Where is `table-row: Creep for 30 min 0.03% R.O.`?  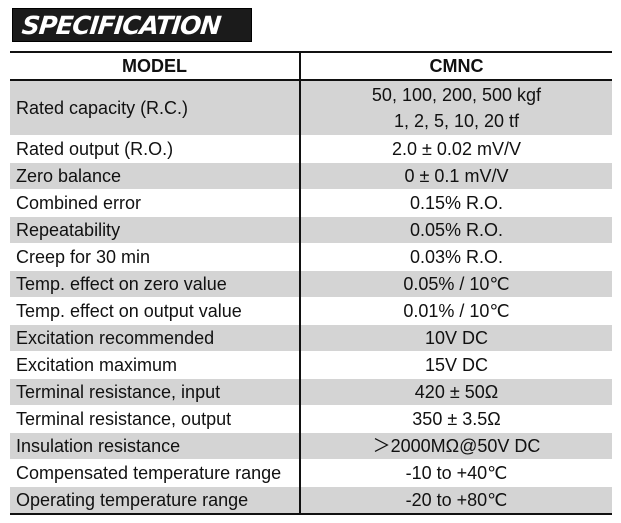
table-row: Creep for 30 min 0.03% R.O. is located at coordinates (311, 257).